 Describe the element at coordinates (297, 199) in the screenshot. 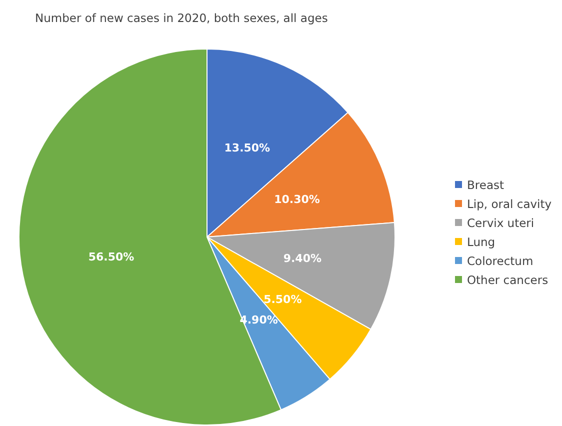

I see `data-label: 10.30%` at that location.